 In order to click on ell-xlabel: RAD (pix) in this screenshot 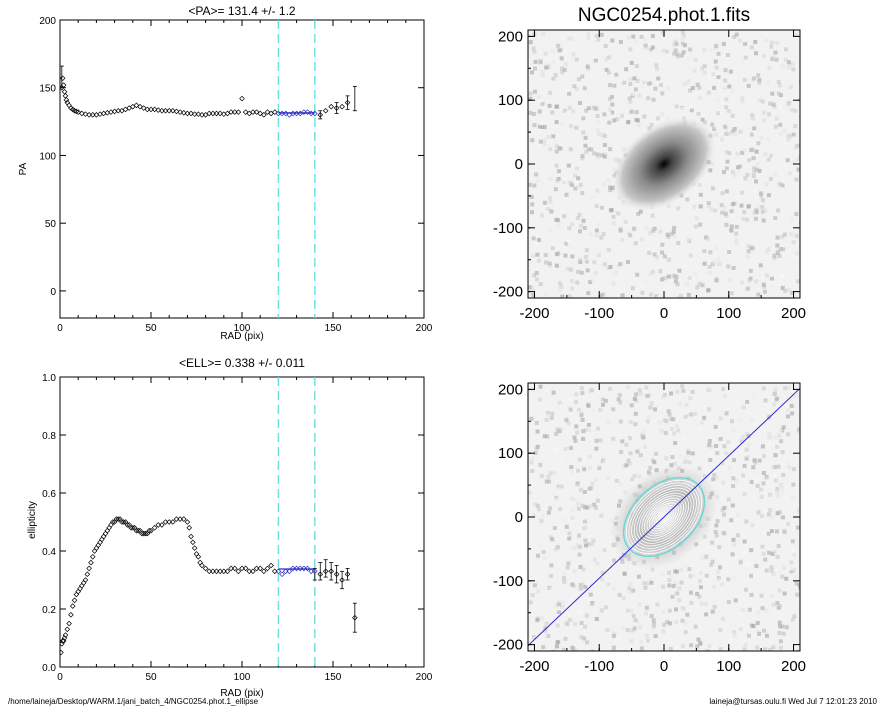, I will do `click(241, 693)`.